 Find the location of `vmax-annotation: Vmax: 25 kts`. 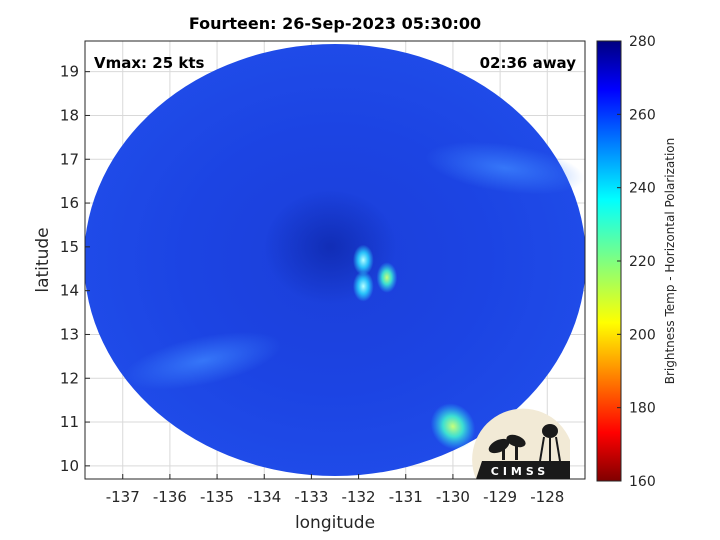

vmax-annotation: Vmax: 25 kts is located at coordinates (149, 63).